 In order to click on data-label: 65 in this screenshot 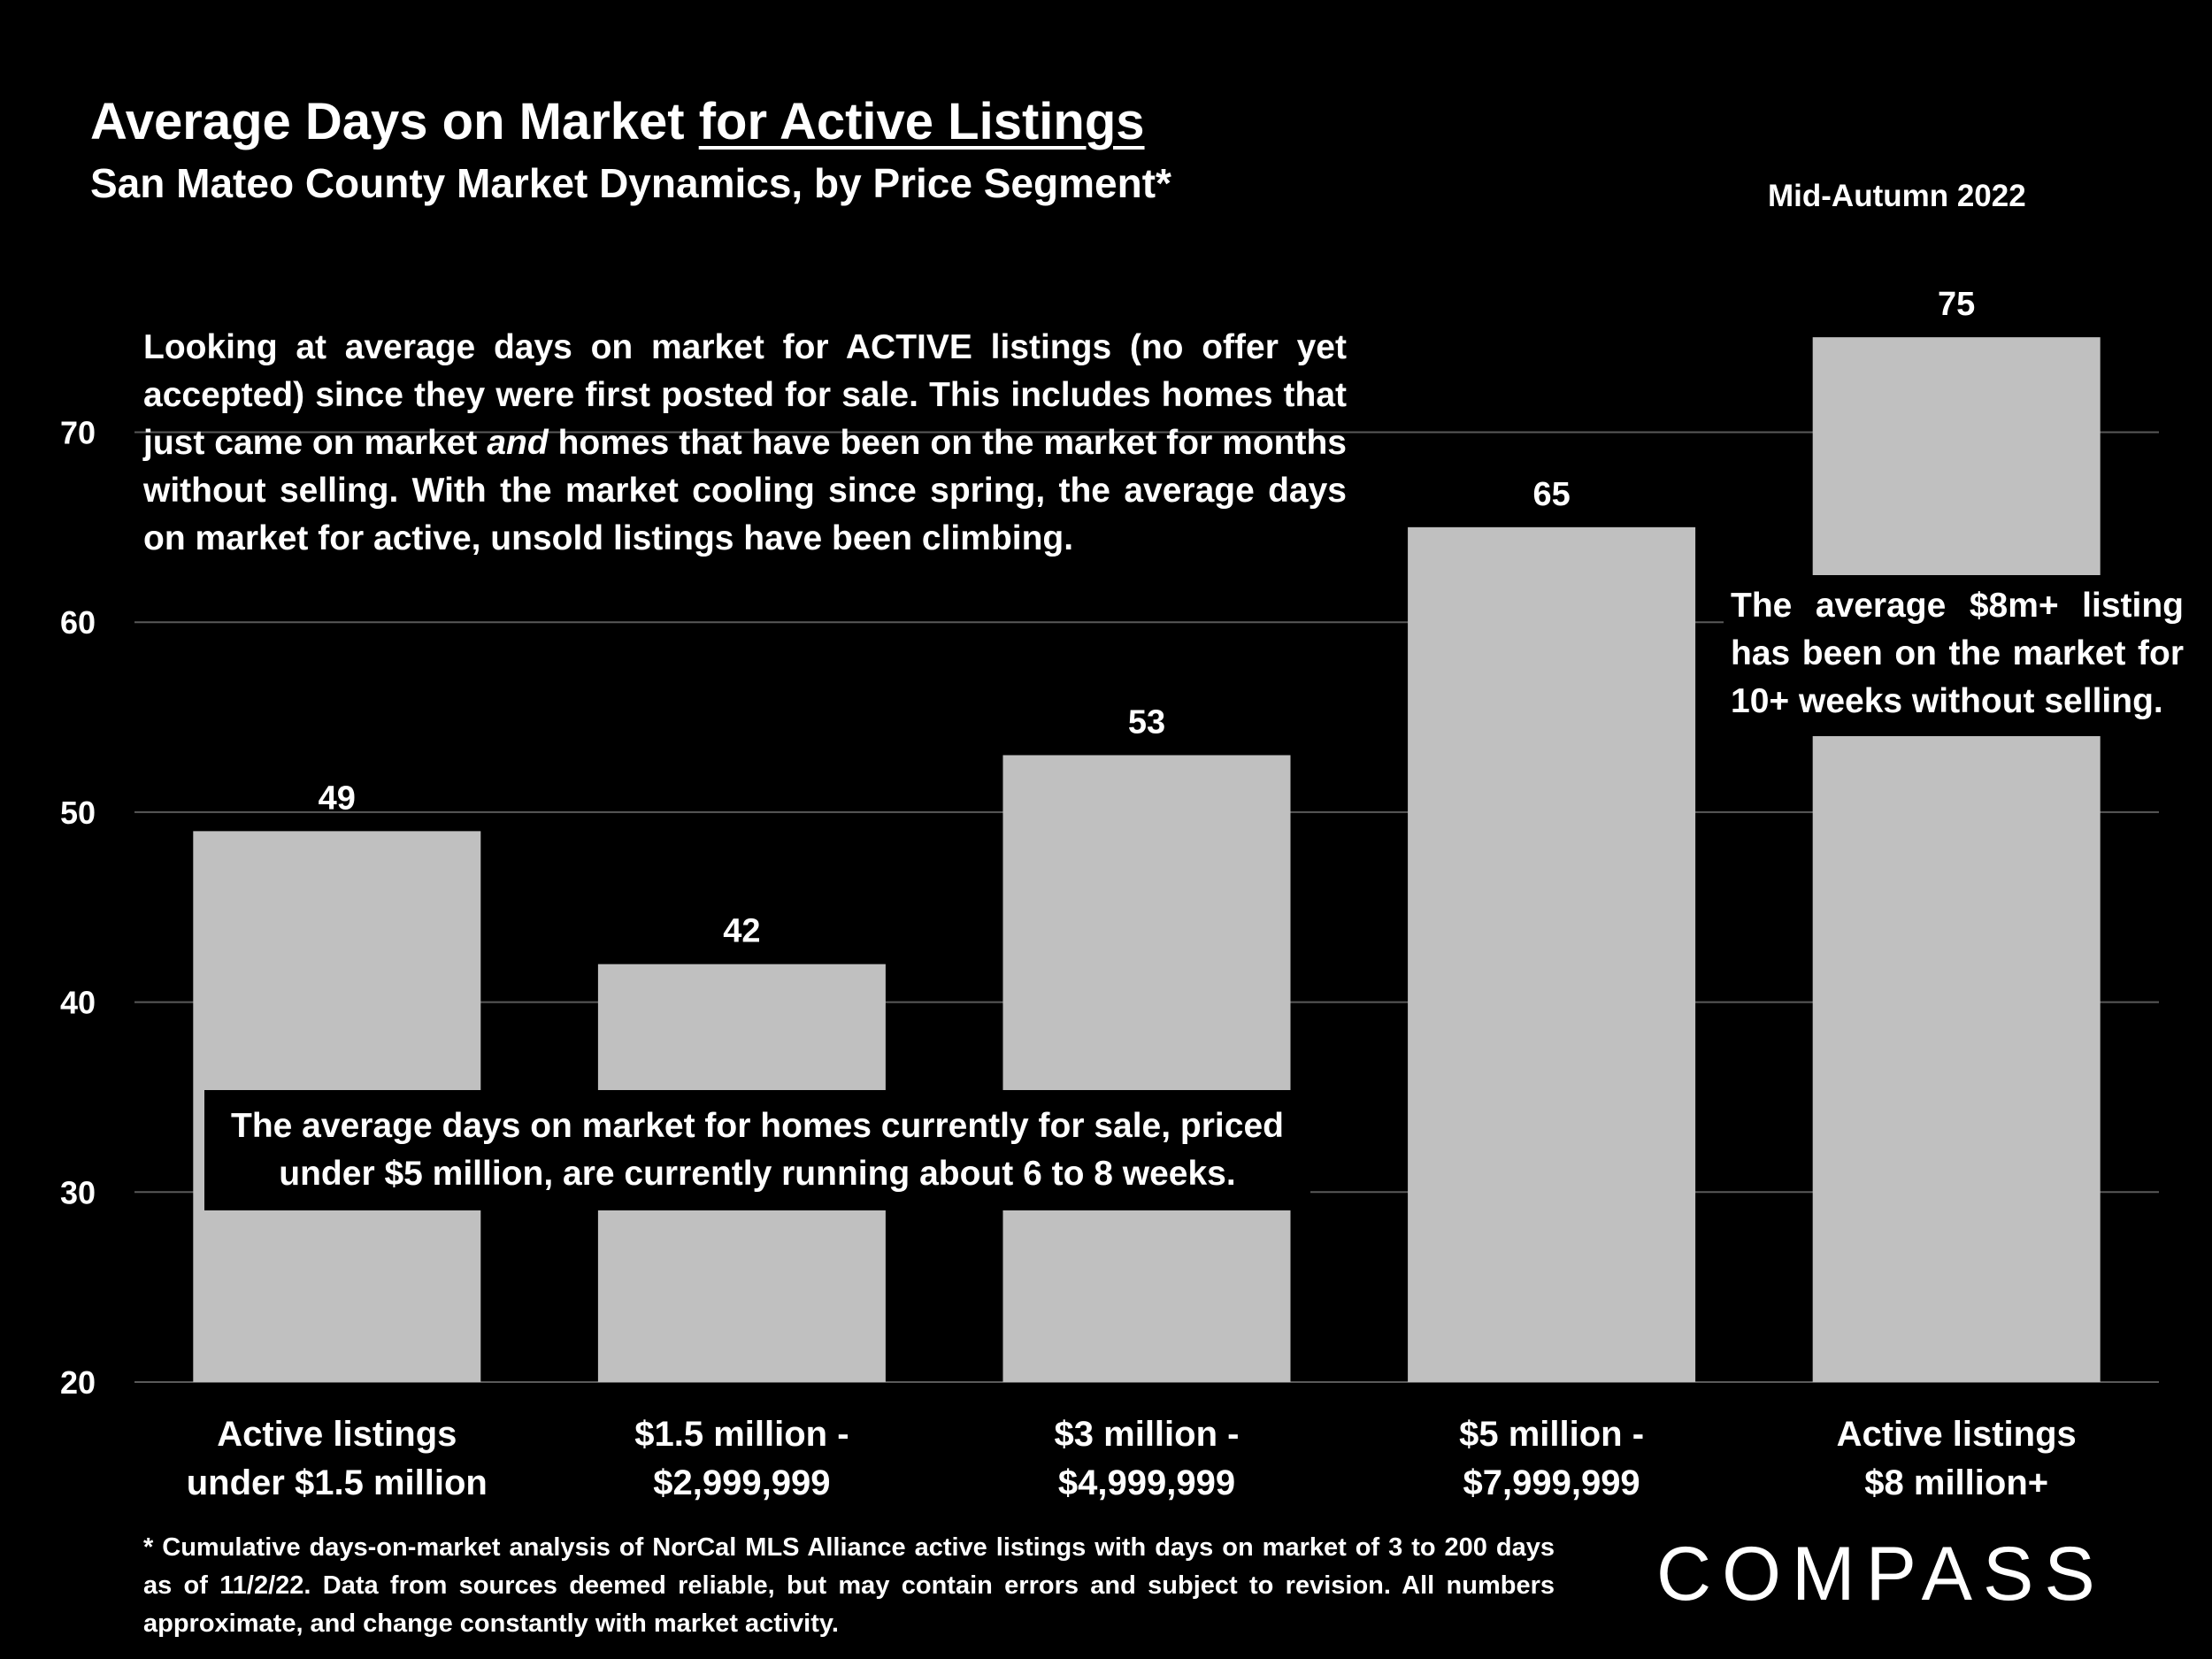, I will do `click(1551, 495)`.